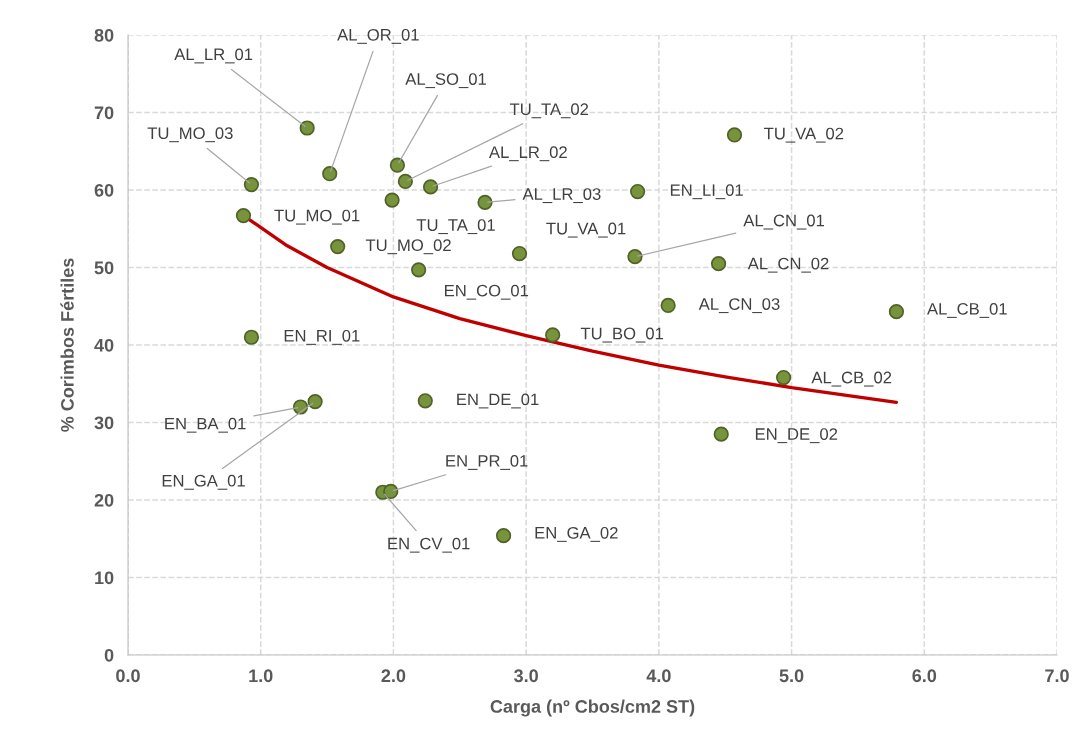  Describe the element at coordinates (393, 676) in the screenshot. I see `x-tick-label: 2.0` at that location.